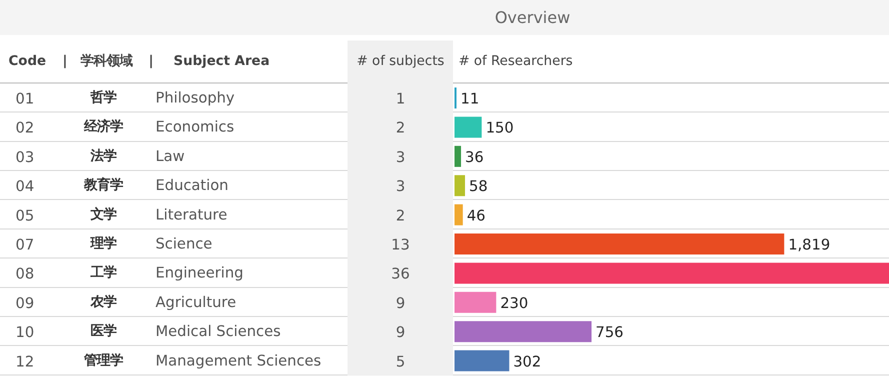 This screenshot has width=889, height=379. Describe the element at coordinates (809, 245) in the screenshot. I see `data-label: 1,819` at that location.